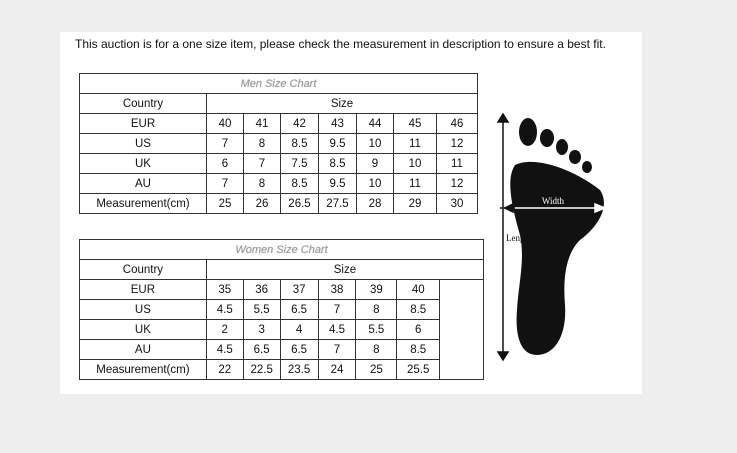 Image resolution: width=737 pixels, height=453 pixels. I want to click on size-cell: 39, so click(376, 289).